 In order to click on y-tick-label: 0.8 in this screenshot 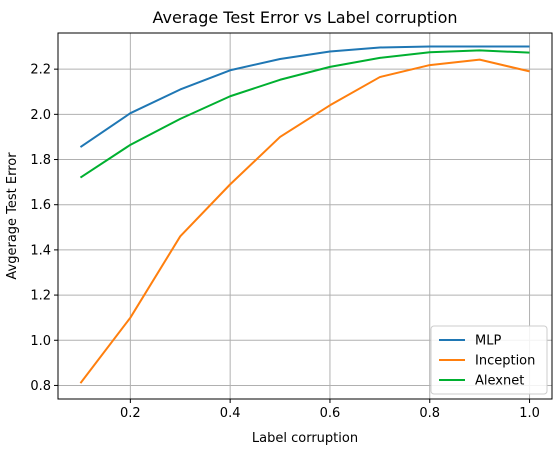, I will do `click(40, 386)`.